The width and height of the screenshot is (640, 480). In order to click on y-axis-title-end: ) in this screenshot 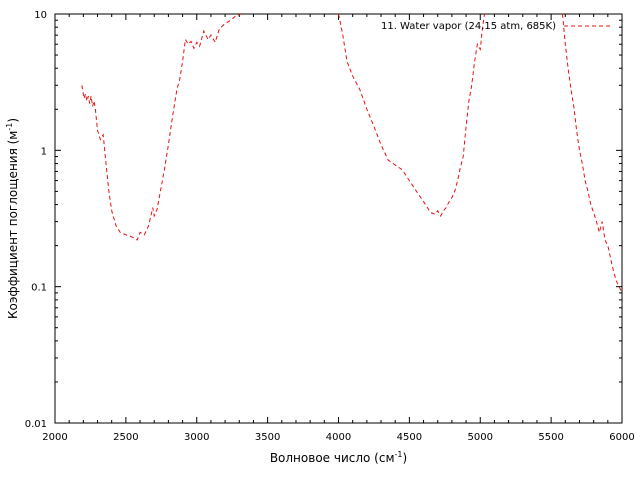, I will do `click(13, 120)`.